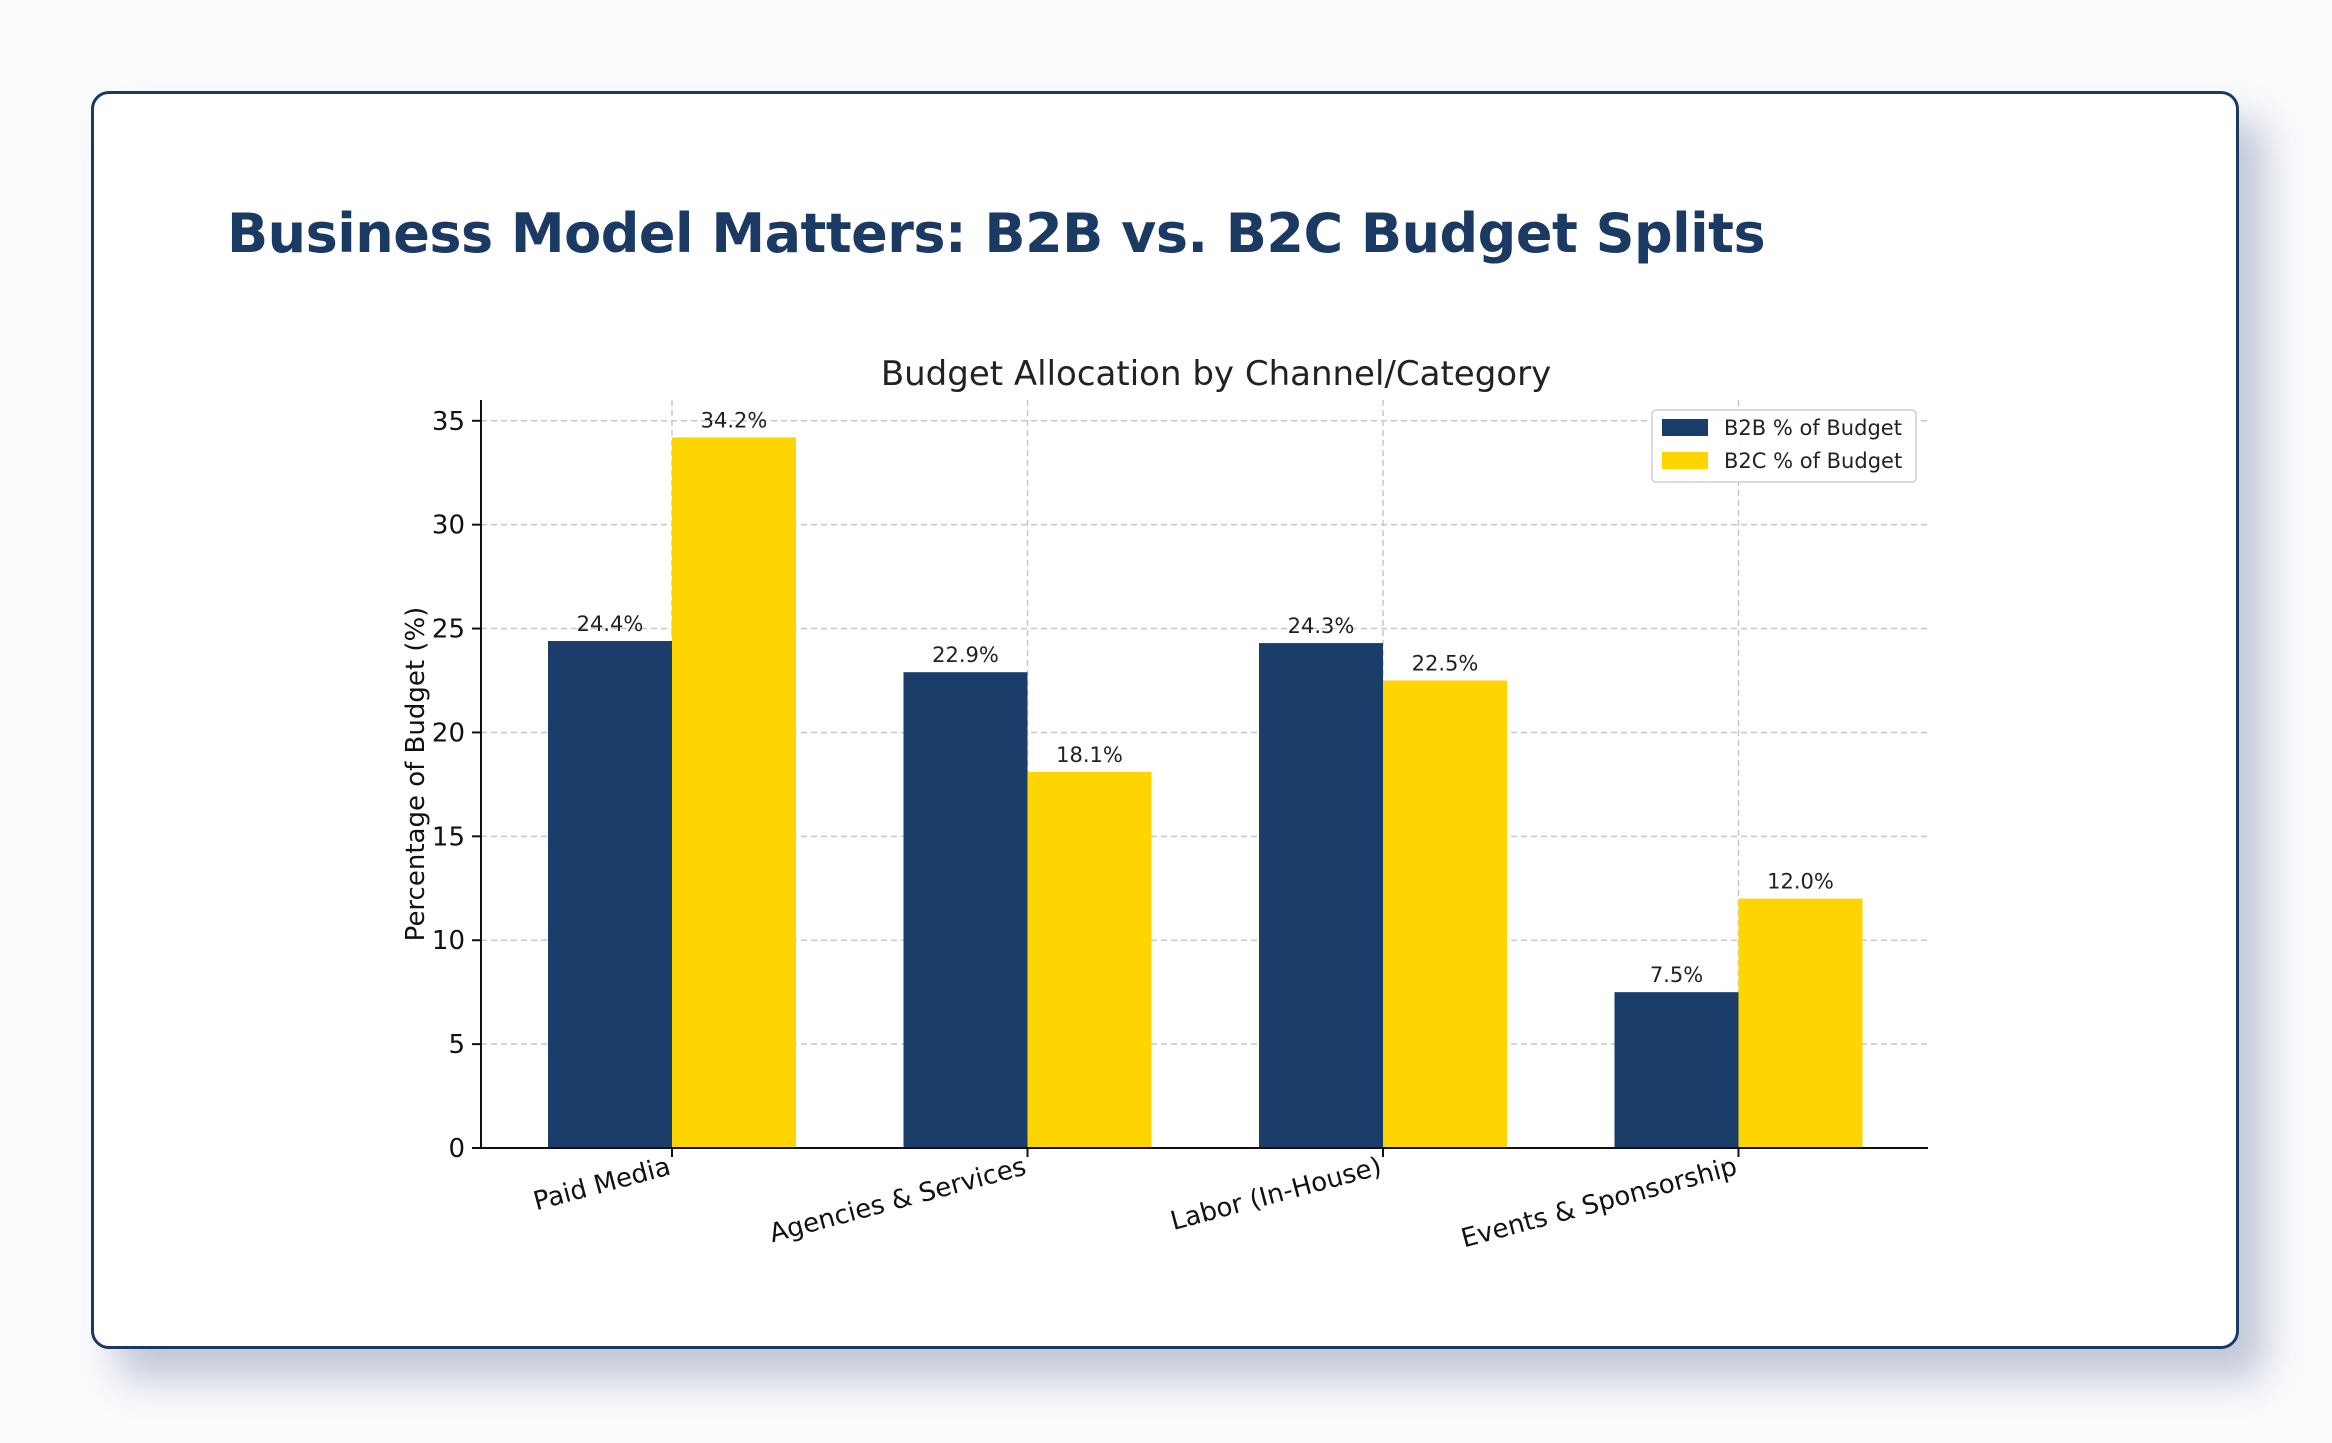 This screenshot has height=1443, width=2332. Describe the element at coordinates (1813, 461) in the screenshot. I see `legend-label-b2c: B2C % of Budget` at that location.